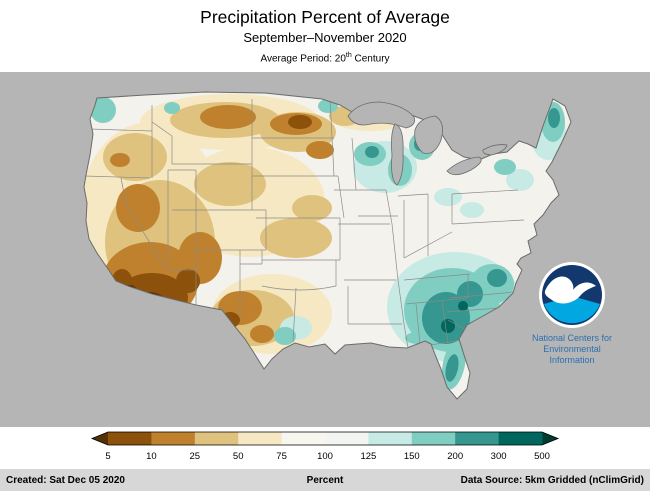 This screenshot has height=491, width=650. Describe the element at coordinates (542, 456) in the screenshot. I see `legend-tick-label: 500` at that location.